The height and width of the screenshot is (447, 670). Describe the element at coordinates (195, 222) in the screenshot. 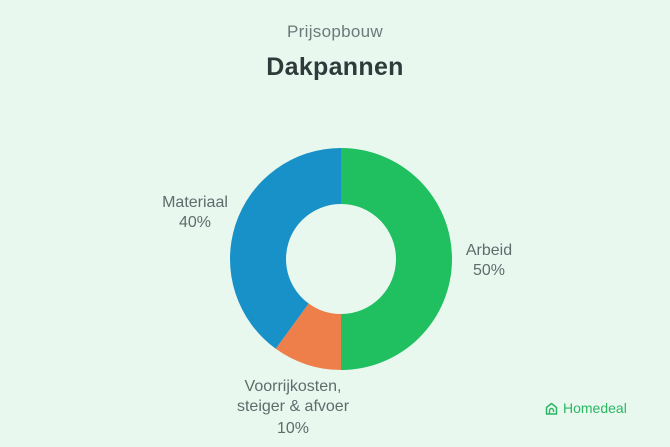

I see `label-materiaal-pct: 40%` at that location.